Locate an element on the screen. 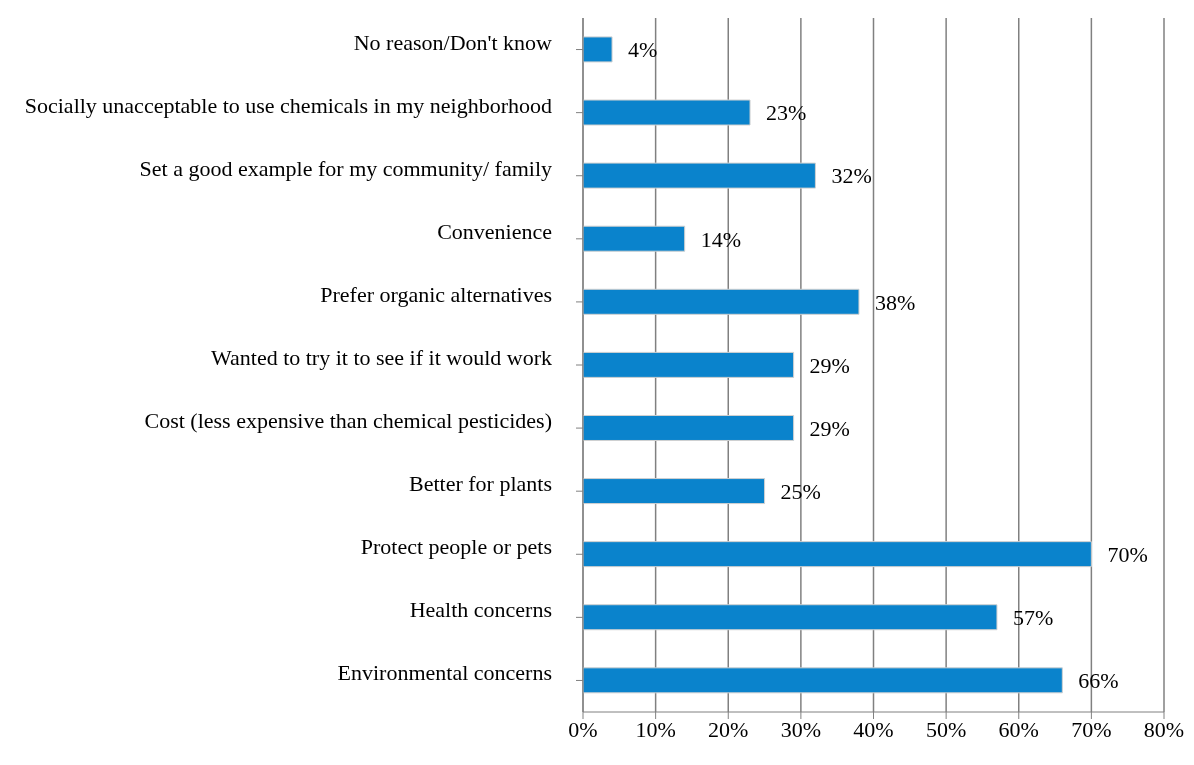 The width and height of the screenshot is (1194, 765). y-tick-label: No reason/Don't know is located at coordinates (453, 42).